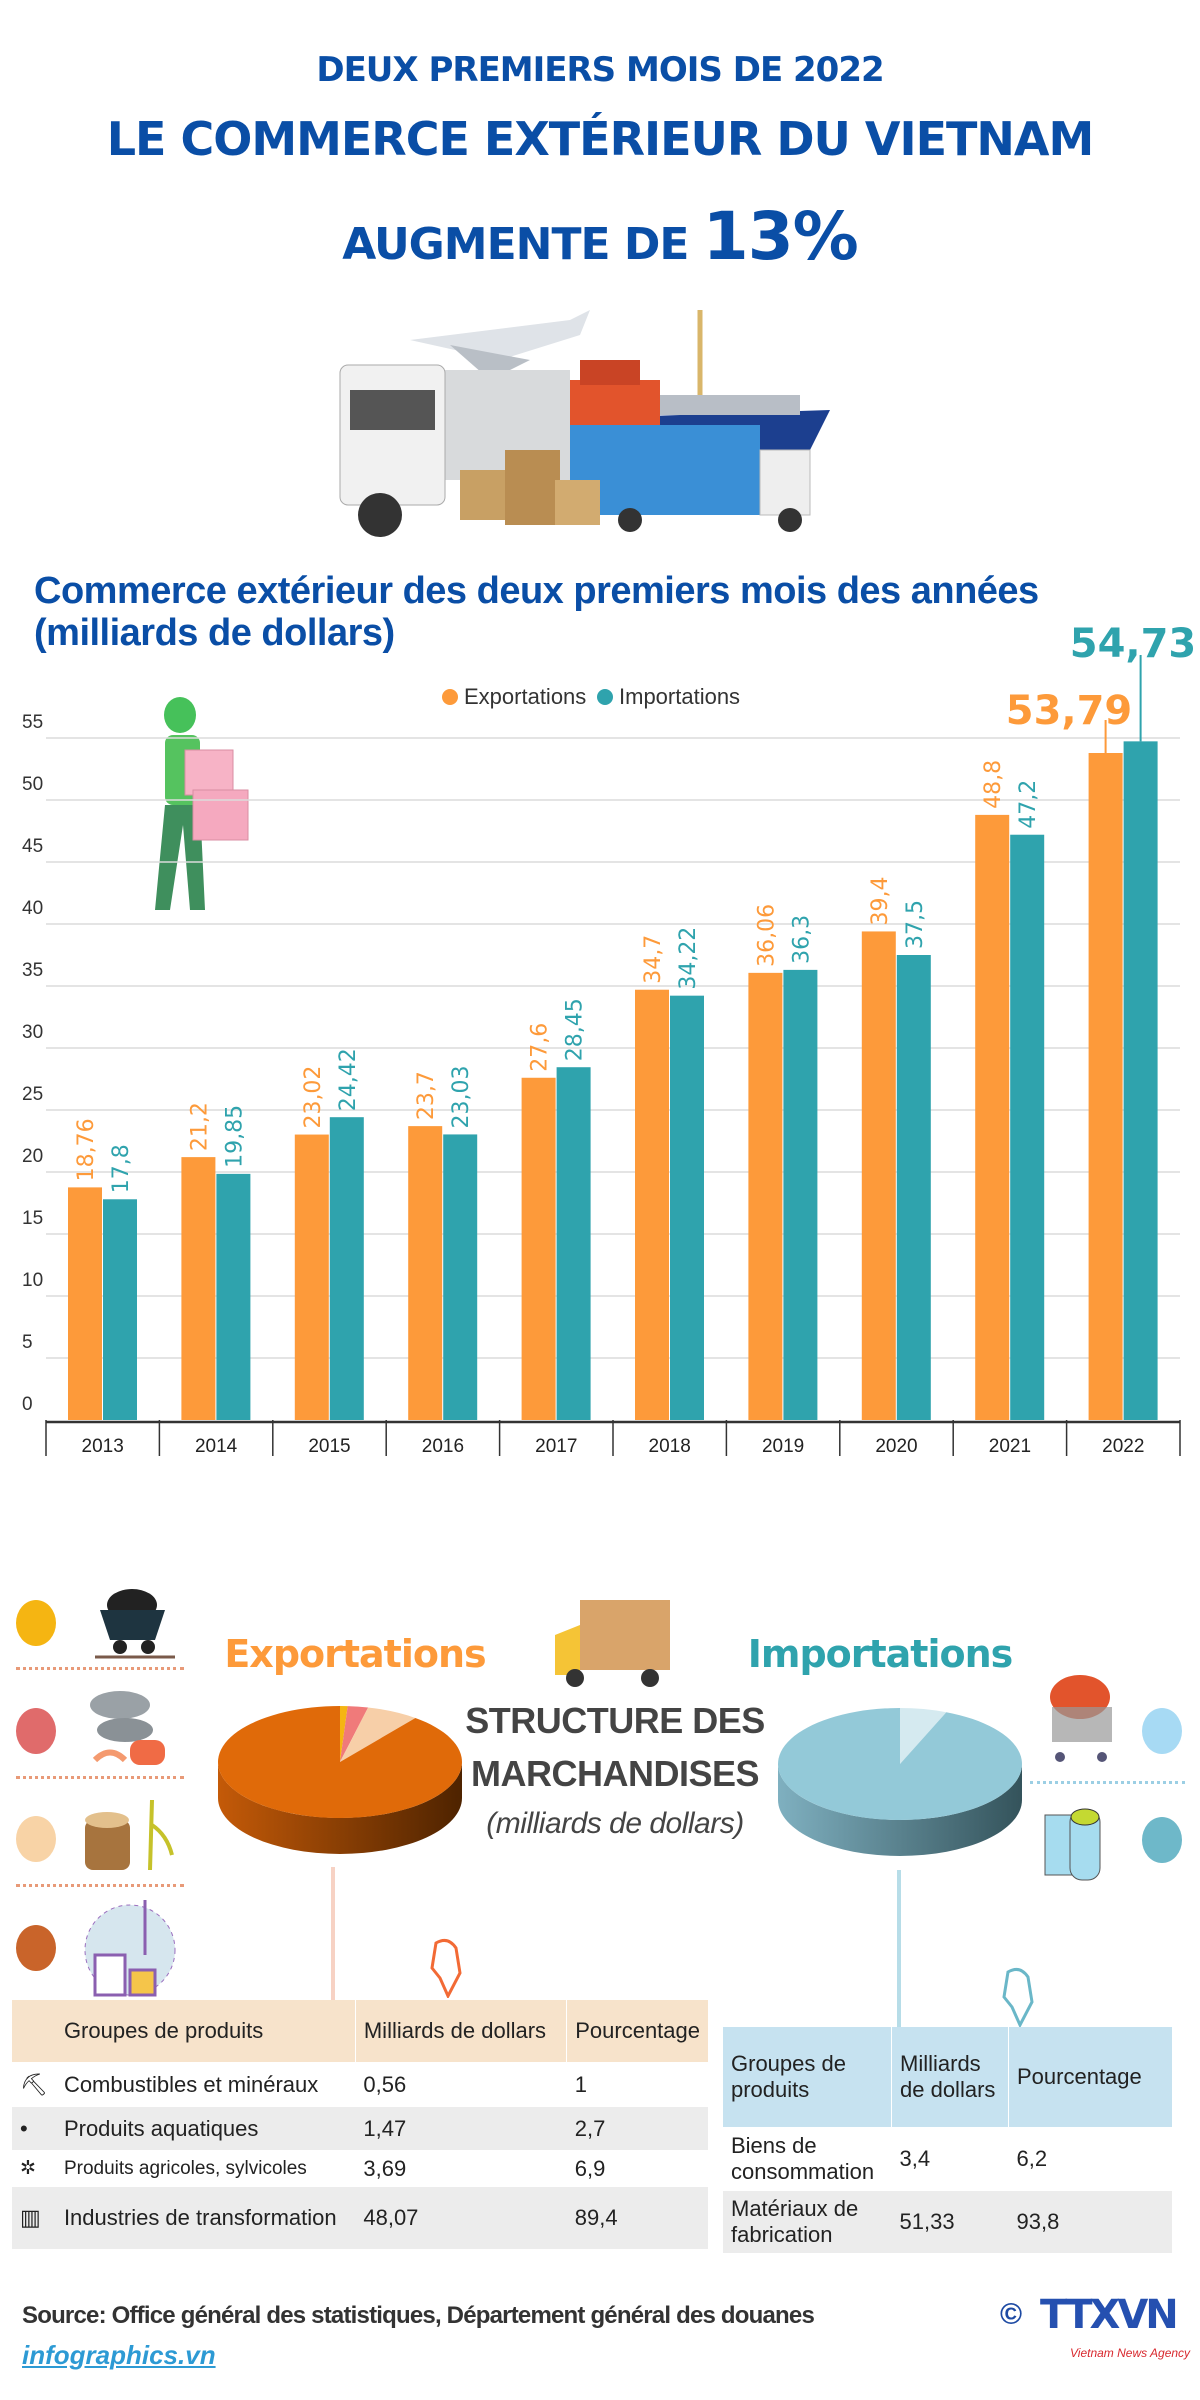 The width and height of the screenshot is (1200, 2400). What do you see at coordinates (679, 696) in the screenshot?
I see `legend-label: Importations` at bounding box center [679, 696].